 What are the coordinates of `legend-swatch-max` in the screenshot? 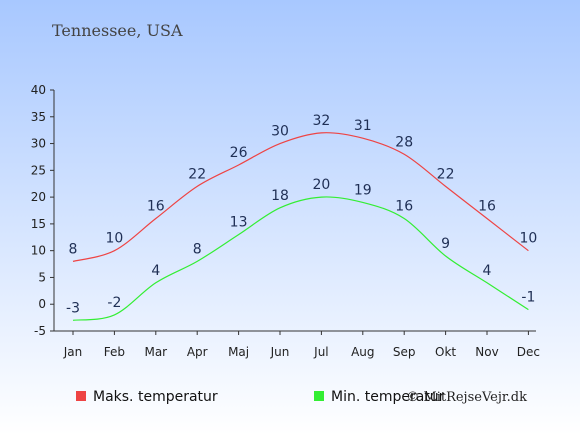 It's located at (81, 396).